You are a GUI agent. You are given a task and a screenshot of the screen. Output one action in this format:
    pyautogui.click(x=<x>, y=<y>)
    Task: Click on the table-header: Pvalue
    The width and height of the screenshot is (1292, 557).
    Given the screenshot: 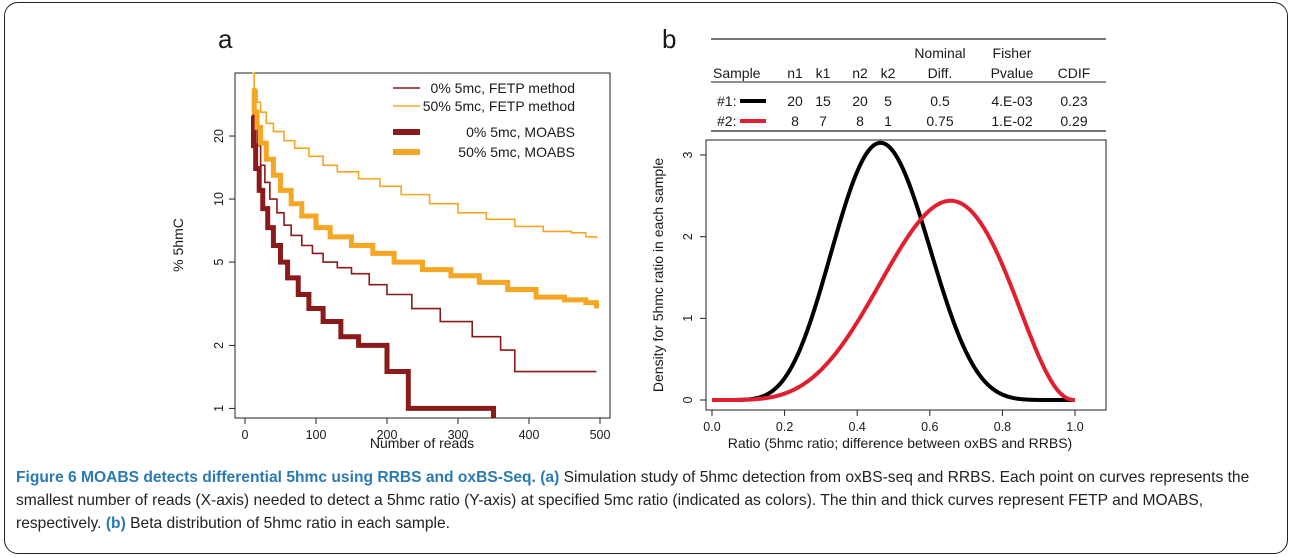 What is the action you would take?
    pyautogui.click(x=1012, y=73)
    